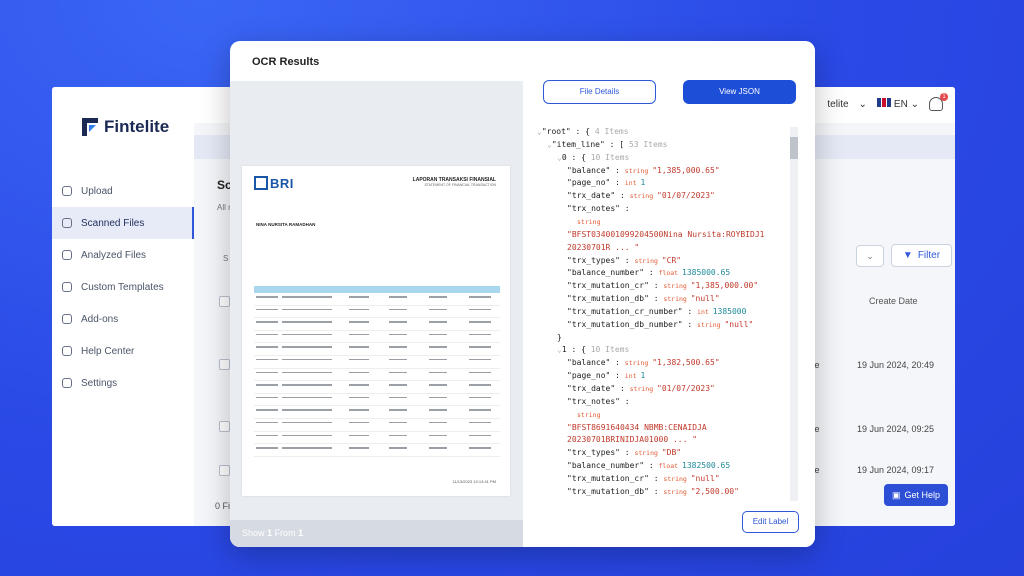 The image size is (1024, 576). I want to click on language-selector: EN ⌄, so click(897, 104).